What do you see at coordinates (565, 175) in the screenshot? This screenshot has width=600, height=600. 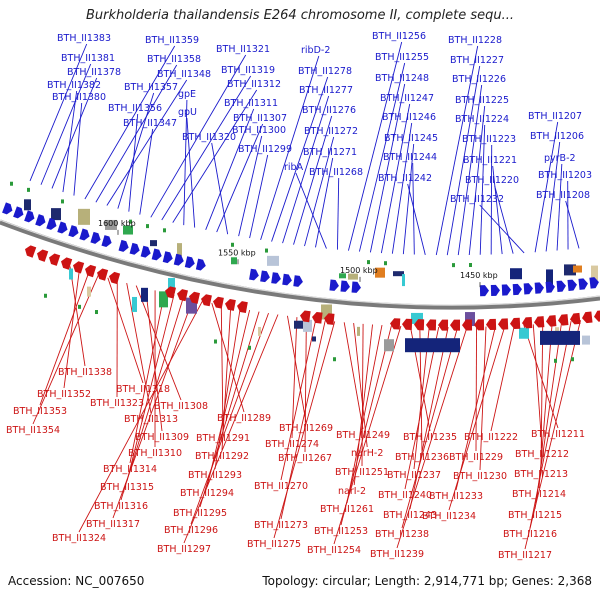 I see `forward-gene-label: BTH_II1203` at bounding box center [565, 175].